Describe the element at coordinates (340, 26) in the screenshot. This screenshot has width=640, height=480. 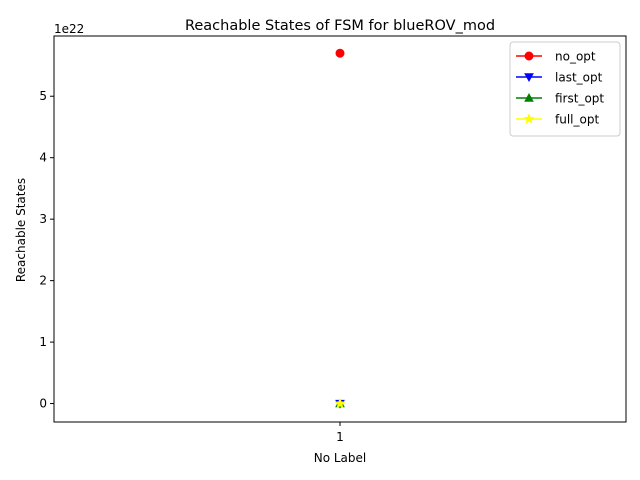
I see `chart-title: Reachable States of FSM for blueROV_mod` at that location.